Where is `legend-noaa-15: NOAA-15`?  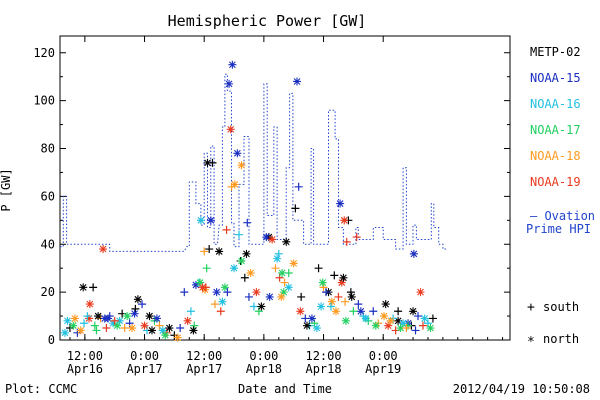 legend-noaa-15: NOAA-15 is located at coordinates (555, 78).